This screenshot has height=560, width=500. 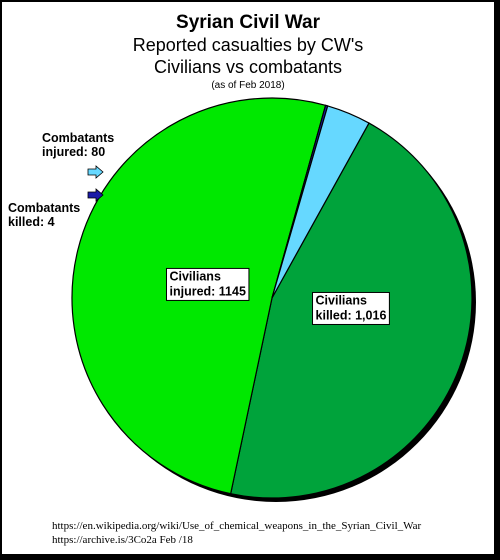 I want to click on source-link-archive: https://archive.is/3Co2a Feb /18, so click(x=122, y=540).